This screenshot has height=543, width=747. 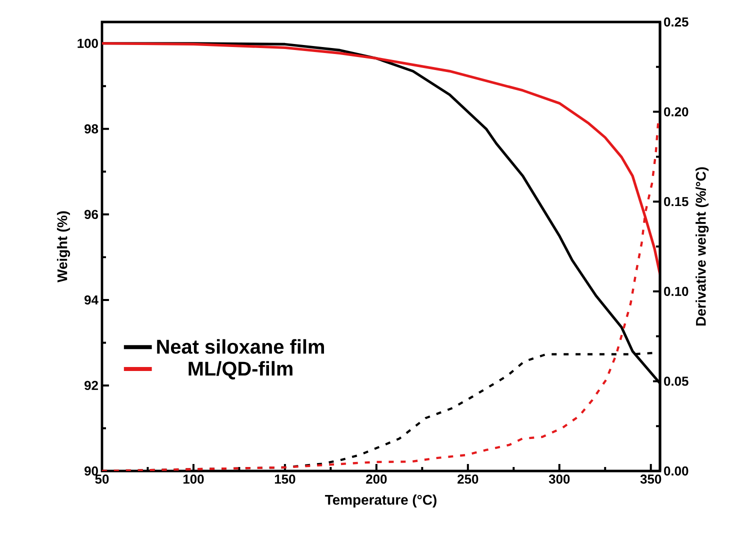 I want to click on y-tick-label: 92, so click(x=91, y=385).